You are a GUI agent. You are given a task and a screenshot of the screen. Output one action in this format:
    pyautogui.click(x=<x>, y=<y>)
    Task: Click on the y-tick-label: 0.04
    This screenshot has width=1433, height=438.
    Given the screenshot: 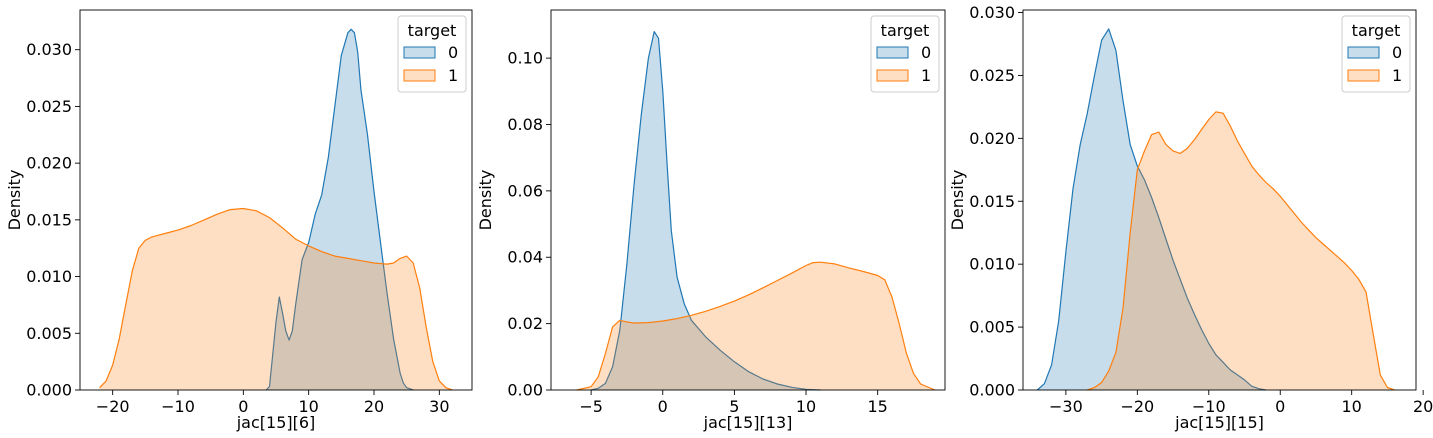 What is the action you would take?
    pyautogui.click(x=525, y=257)
    